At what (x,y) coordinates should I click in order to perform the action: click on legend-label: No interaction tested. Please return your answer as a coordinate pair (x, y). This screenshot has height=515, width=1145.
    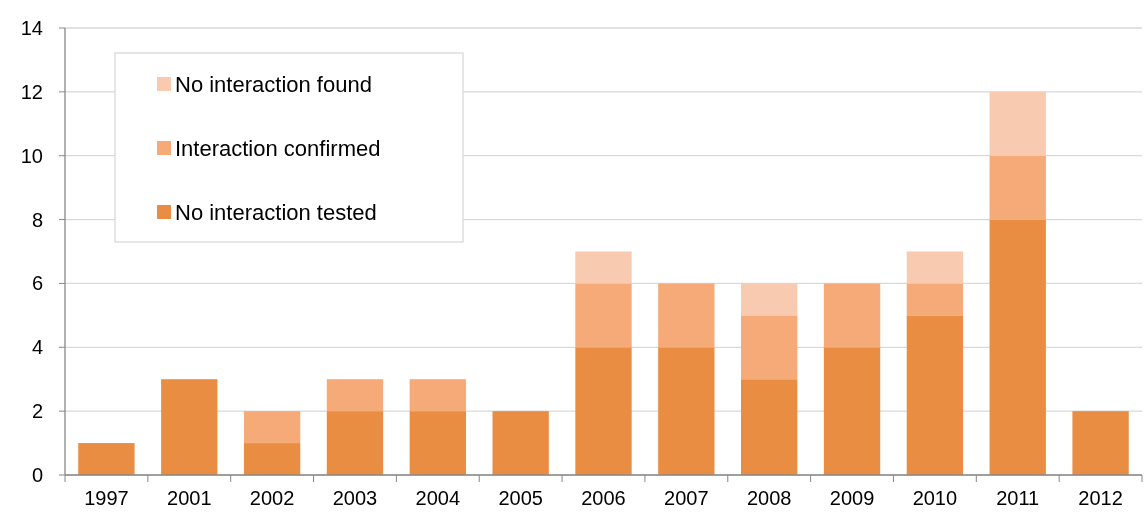
    Looking at the image, I should click on (276, 212).